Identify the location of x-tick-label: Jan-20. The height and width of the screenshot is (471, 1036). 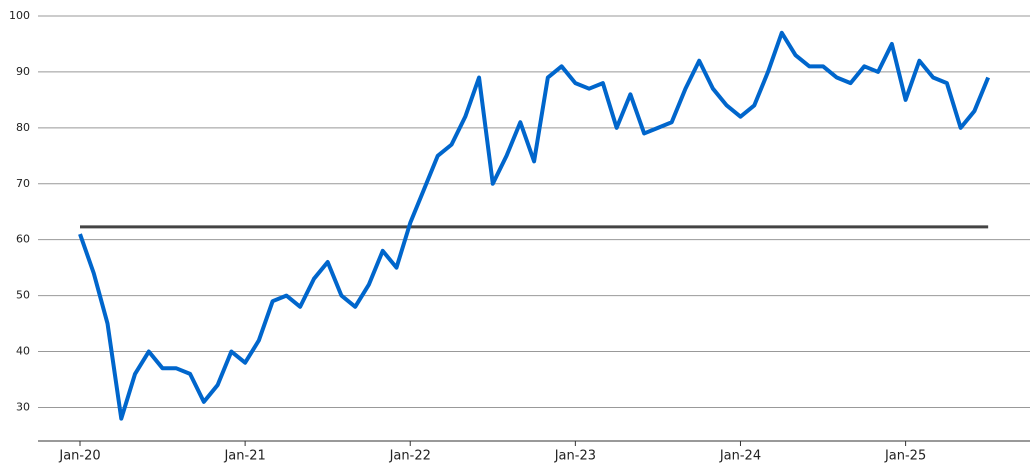
(79, 456).